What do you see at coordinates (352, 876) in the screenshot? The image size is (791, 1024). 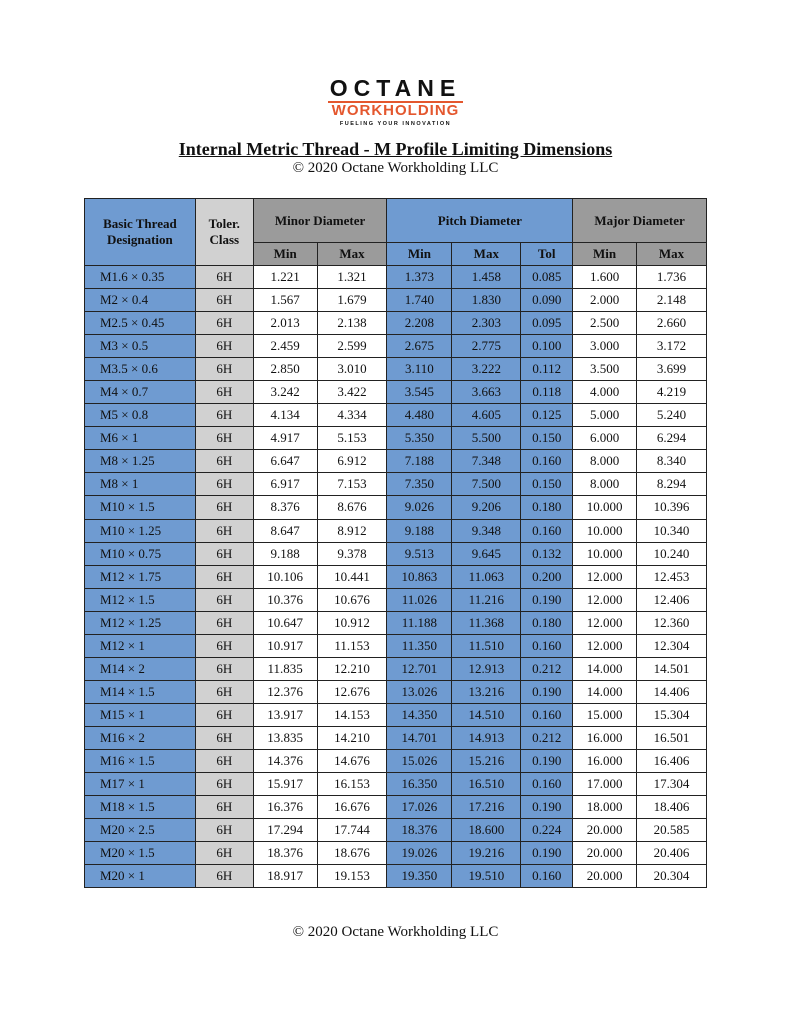 I see `cell-minor-max: 19.153` at bounding box center [352, 876].